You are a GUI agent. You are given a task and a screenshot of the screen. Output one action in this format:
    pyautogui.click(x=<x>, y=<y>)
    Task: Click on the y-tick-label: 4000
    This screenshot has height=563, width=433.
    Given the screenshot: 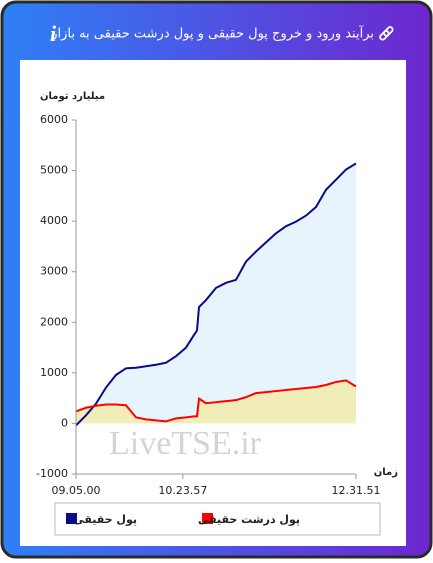 What is the action you would take?
    pyautogui.click(x=54, y=220)
    